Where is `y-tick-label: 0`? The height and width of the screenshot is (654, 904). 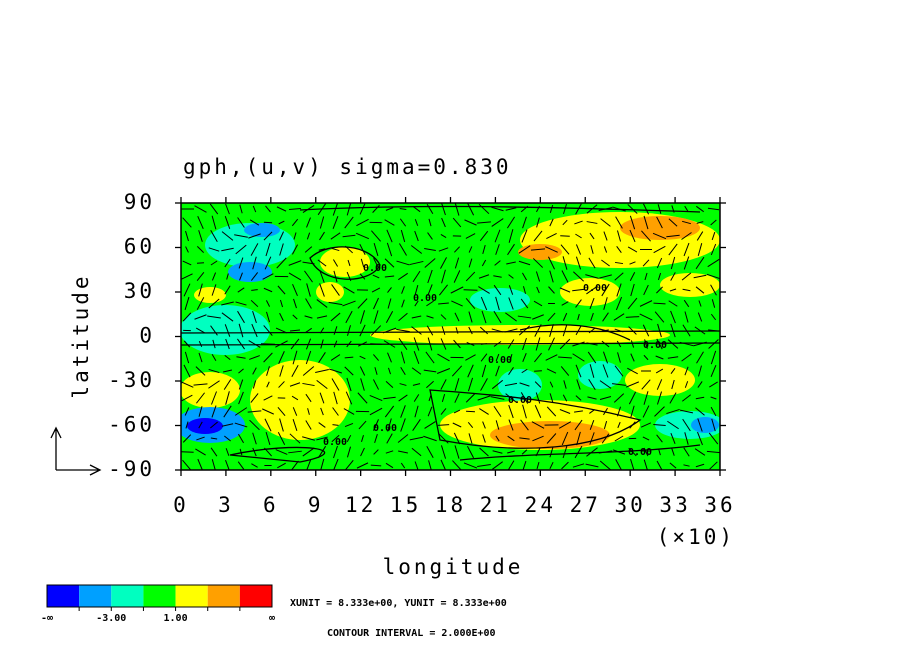
y-tick-label: 0 is located at coordinates (147, 336).